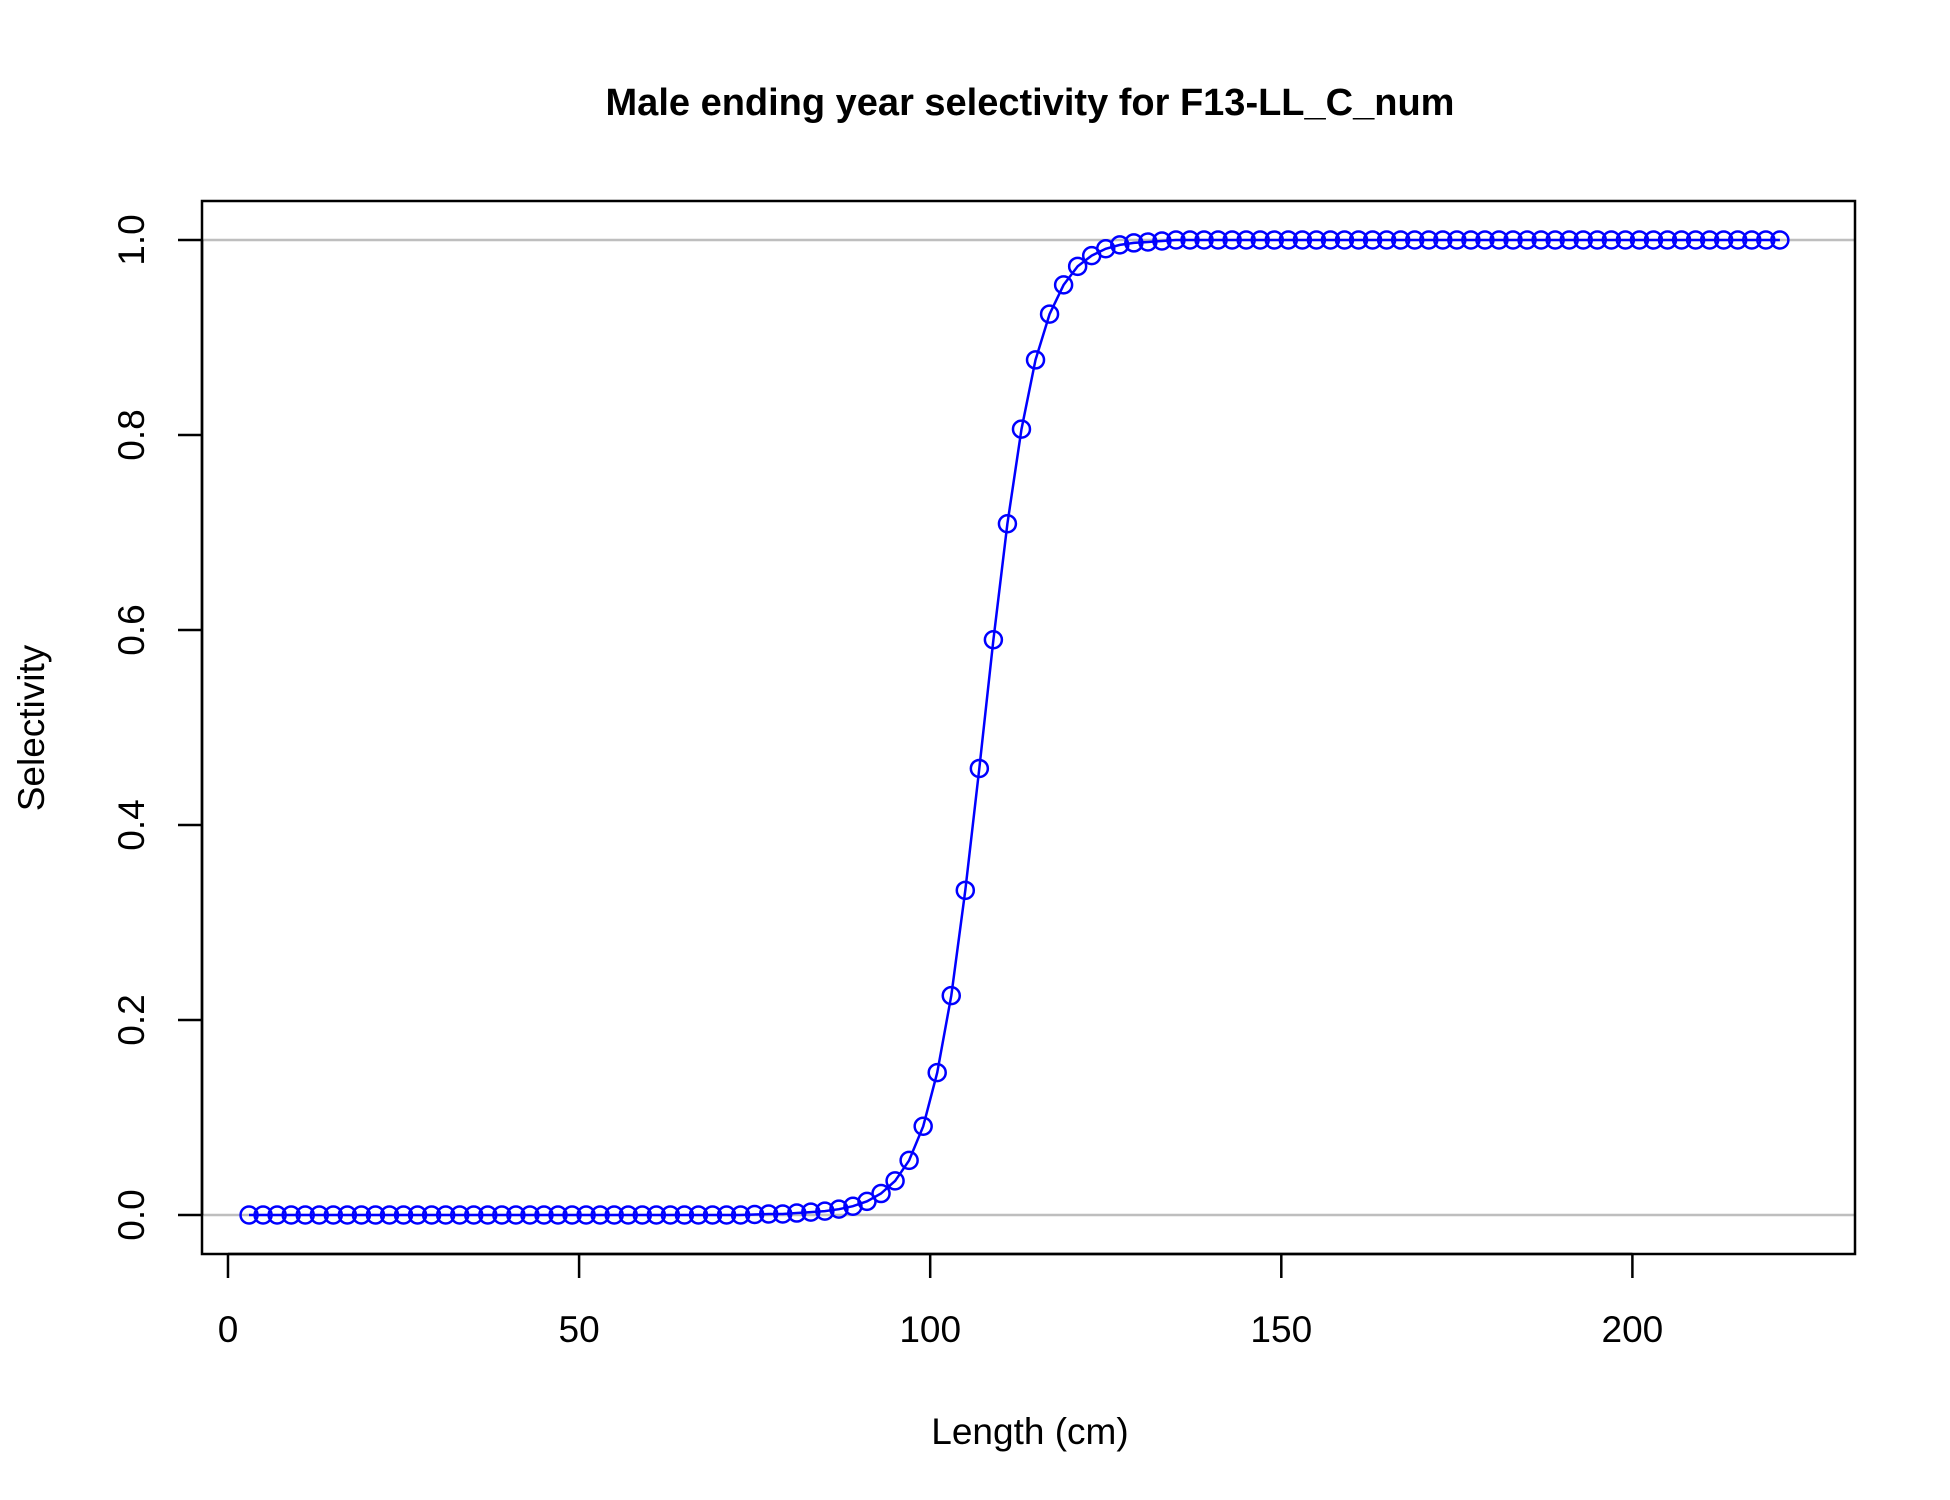 This screenshot has width=1950, height=1500. I want to click on y-tick-label: 0.8, so click(131, 434).